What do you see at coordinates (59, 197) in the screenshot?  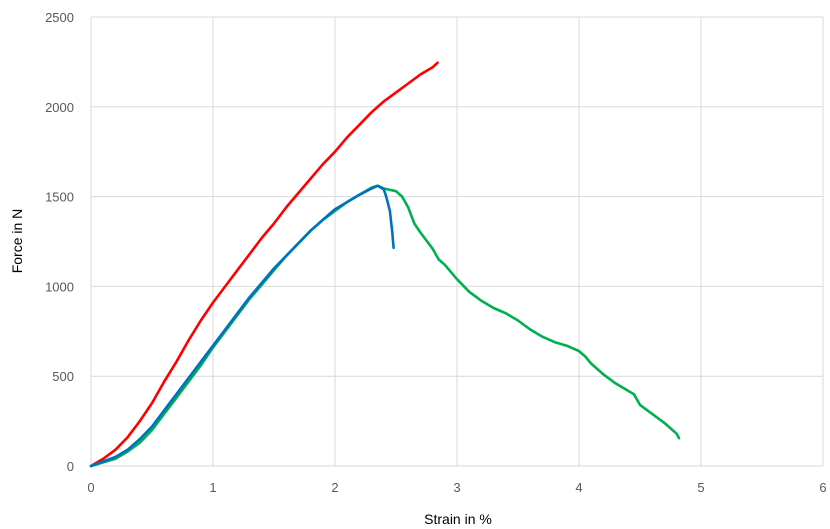 I see `y-tick-label: 1500` at bounding box center [59, 197].